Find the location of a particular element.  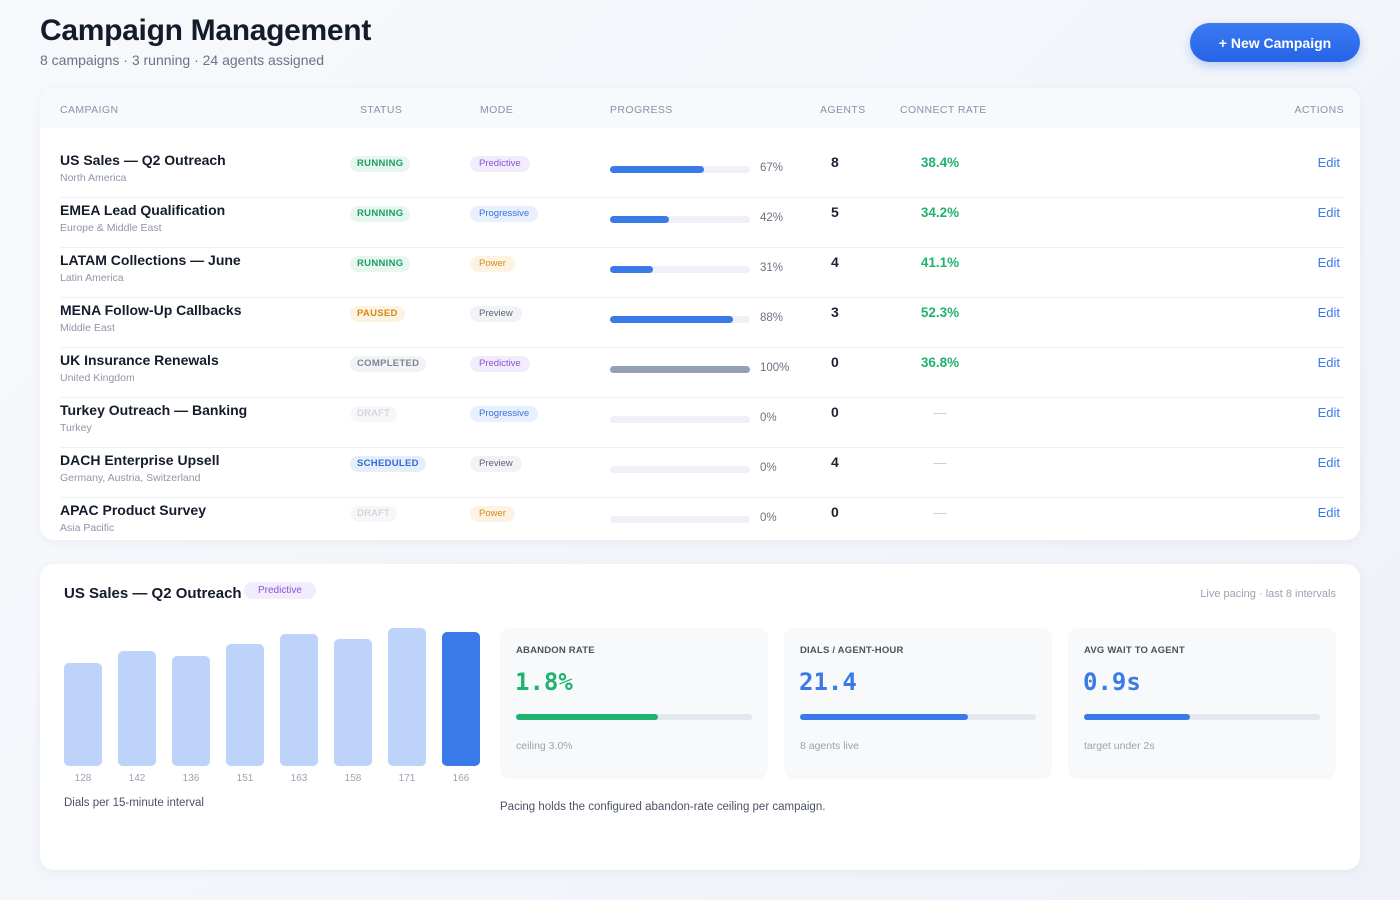

campaign-region: Germany, Austria, Switzerland is located at coordinates (130, 478).